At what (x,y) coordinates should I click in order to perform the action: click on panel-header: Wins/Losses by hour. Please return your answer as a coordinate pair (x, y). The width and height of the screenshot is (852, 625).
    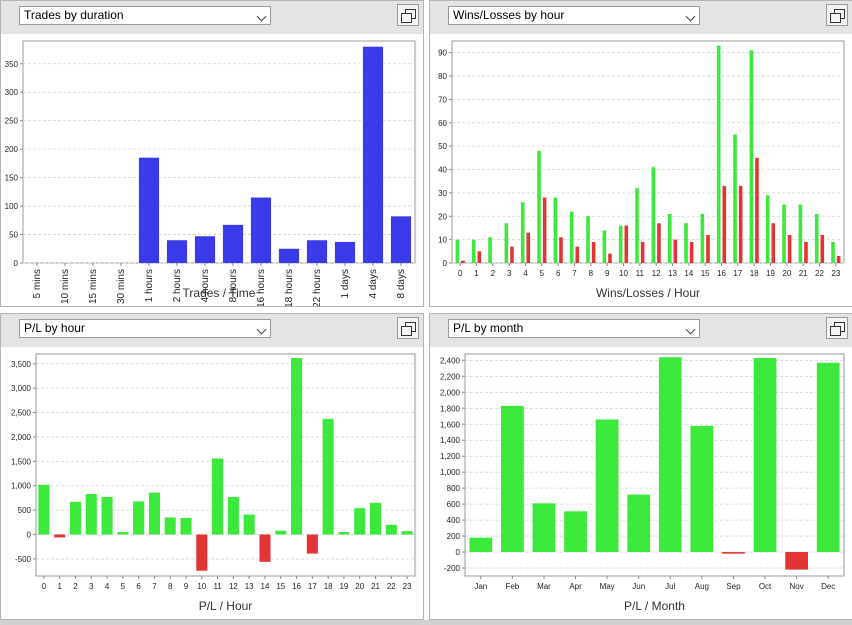
    Looking at the image, I should click on (641, 17).